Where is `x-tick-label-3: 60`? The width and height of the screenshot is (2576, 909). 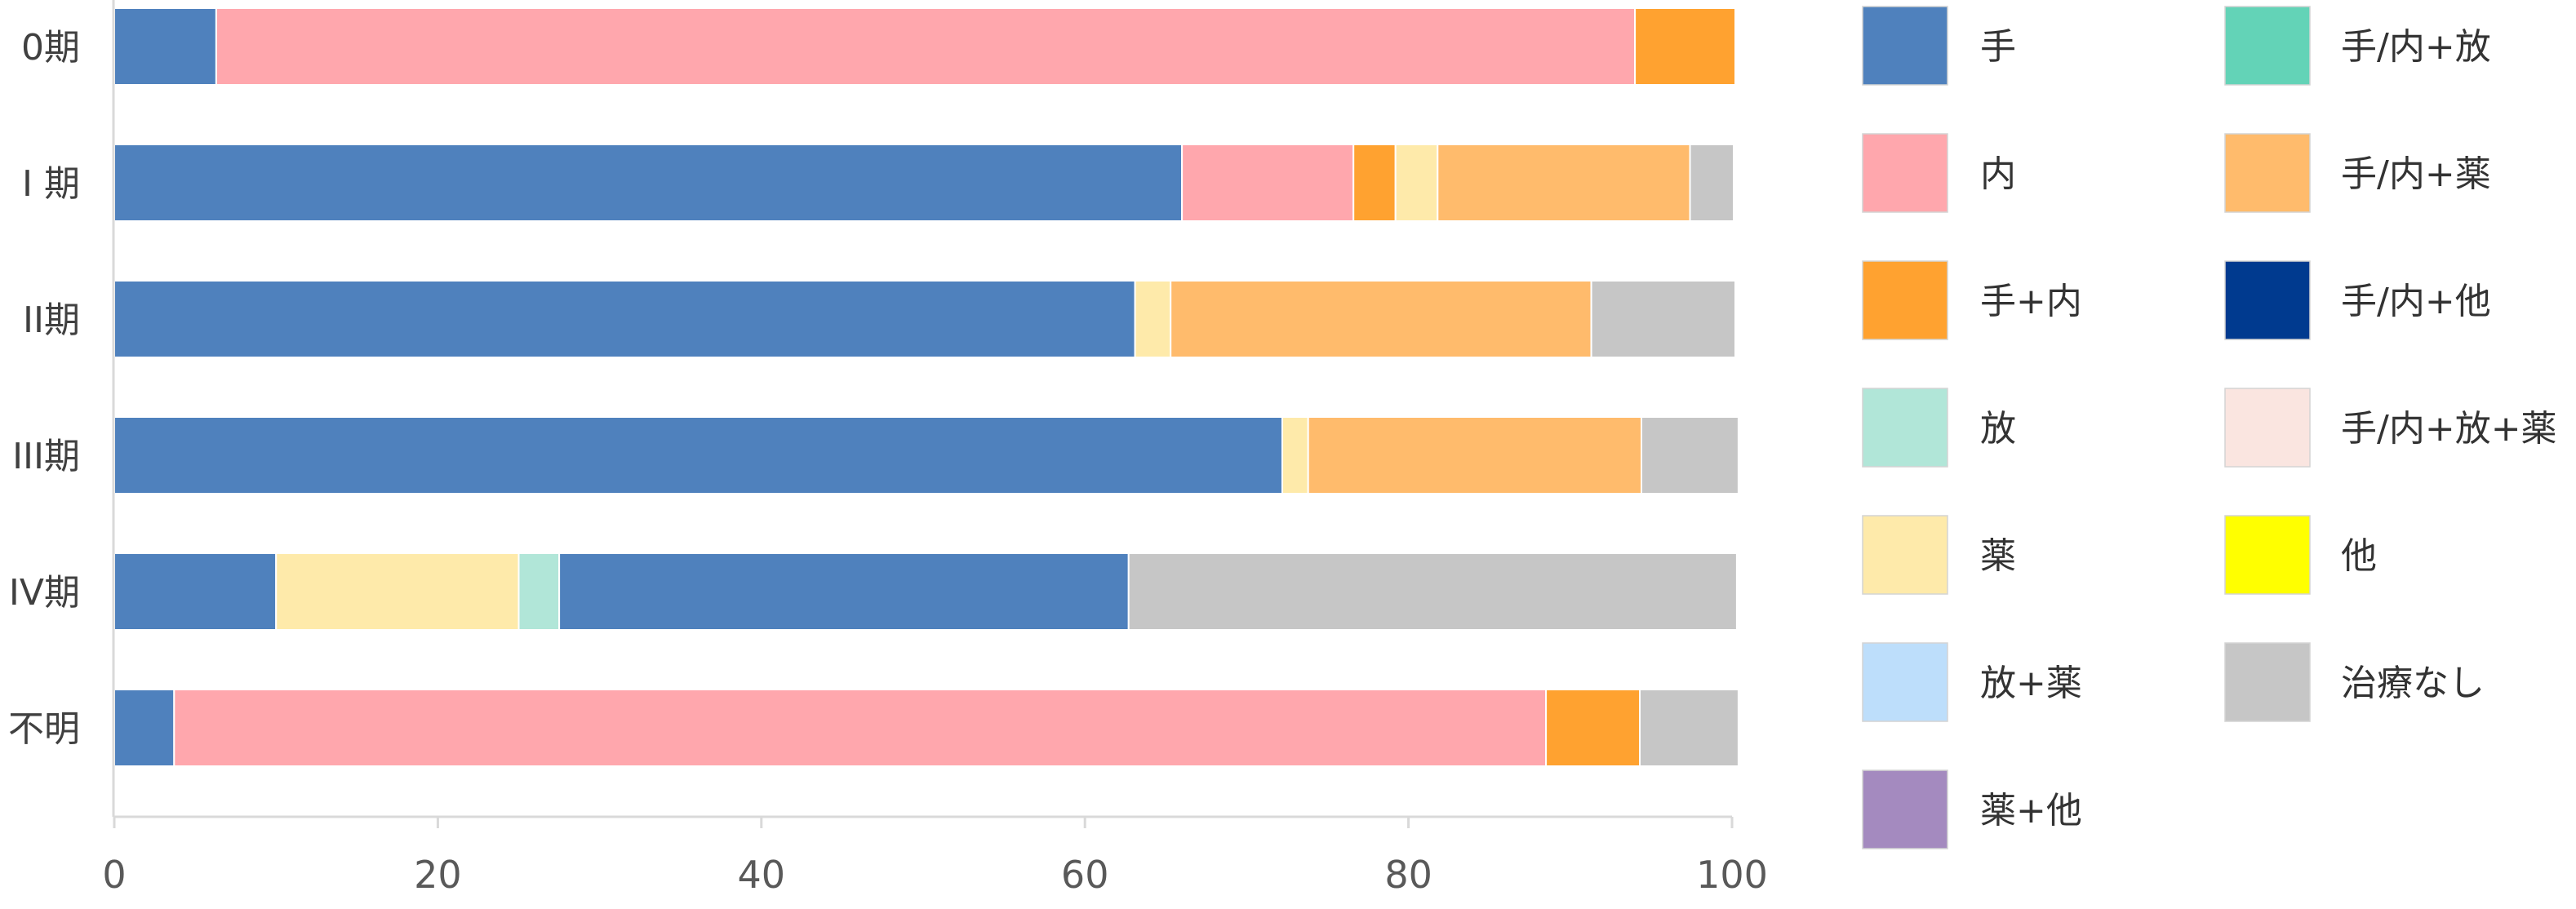 x-tick-label-3: 60 is located at coordinates (1085, 875).